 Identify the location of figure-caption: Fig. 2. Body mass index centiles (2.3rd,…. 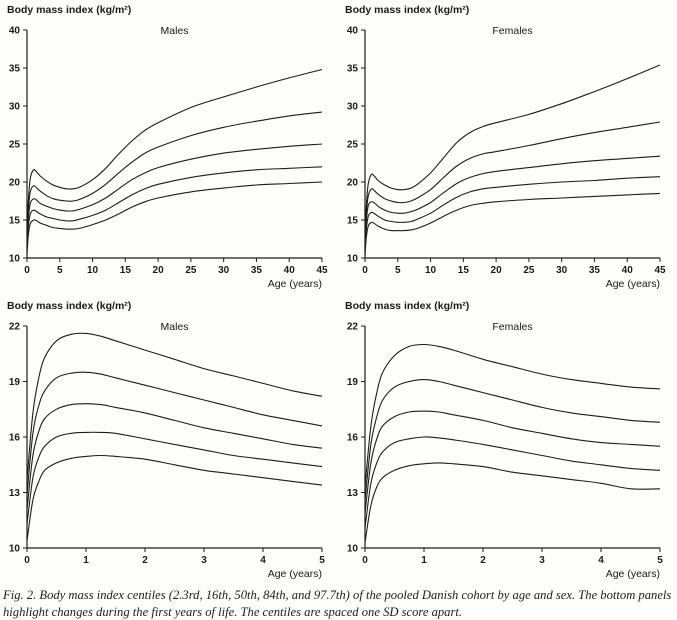
(337, 603).